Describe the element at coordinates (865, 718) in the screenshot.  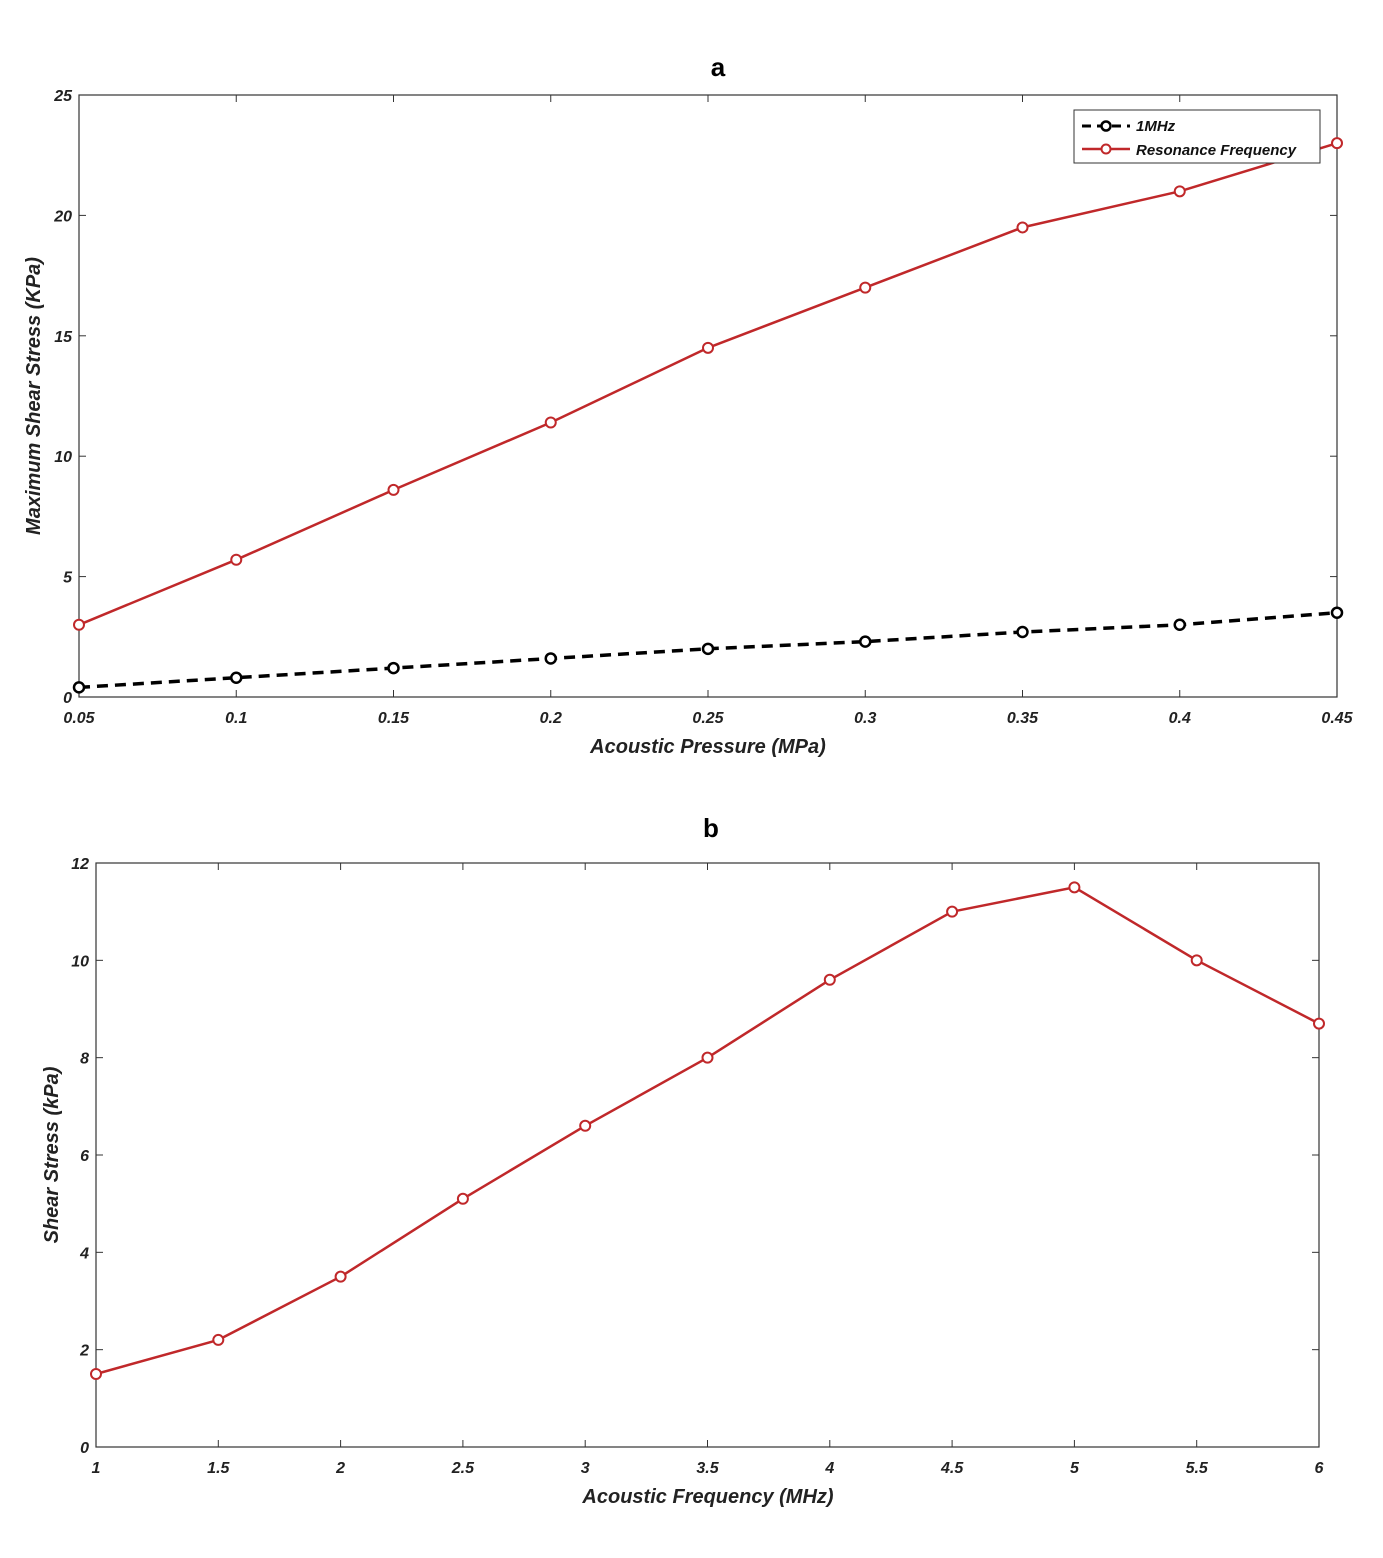
I see `x-tick-label: 0.3` at that location.